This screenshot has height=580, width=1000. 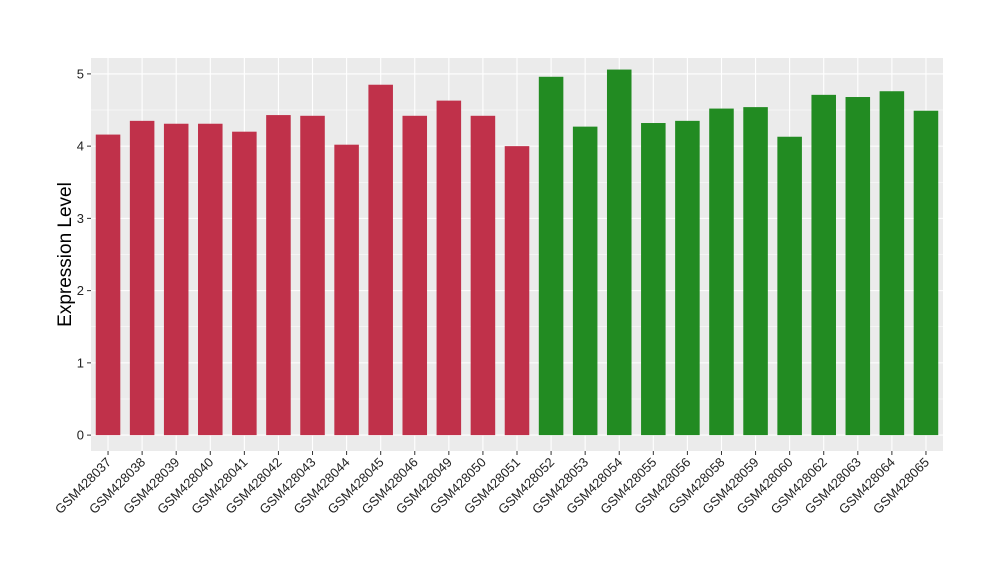 I want to click on y-tick-label: 2, so click(x=80, y=290).